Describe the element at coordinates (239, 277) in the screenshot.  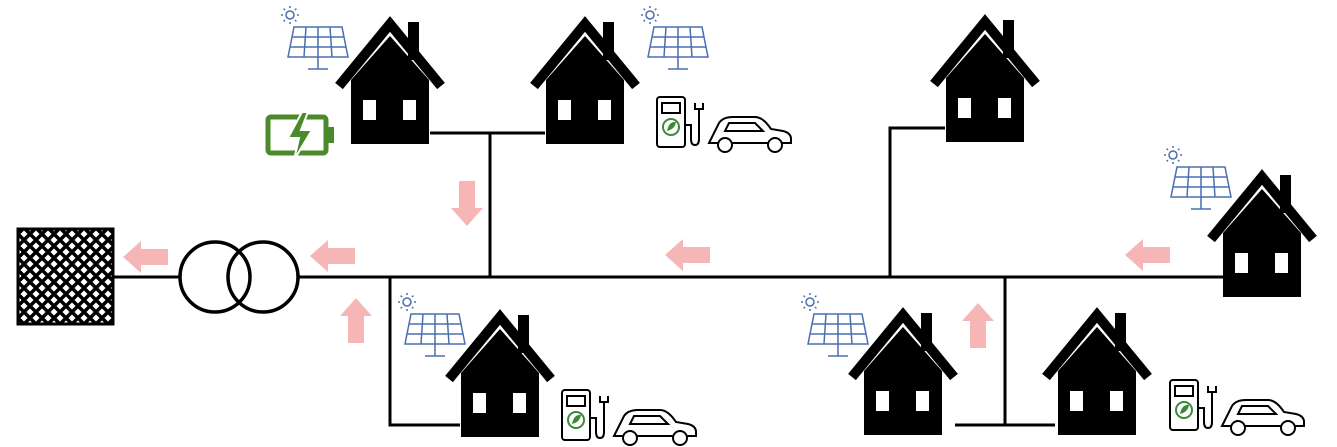
I see `transformer` at that location.